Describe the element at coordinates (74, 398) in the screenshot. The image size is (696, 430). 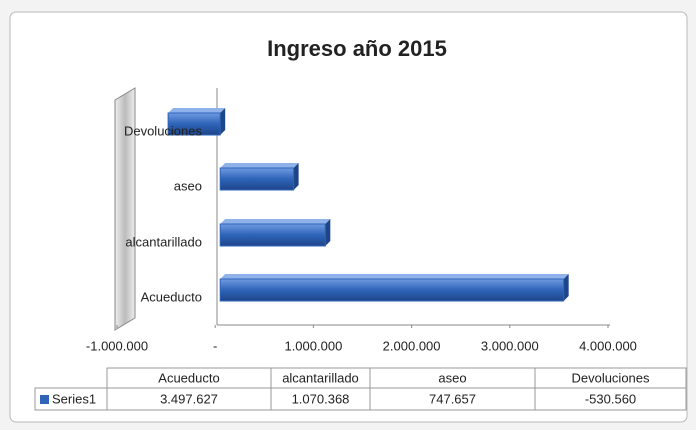
I see `legend-label: Series1` at that location.